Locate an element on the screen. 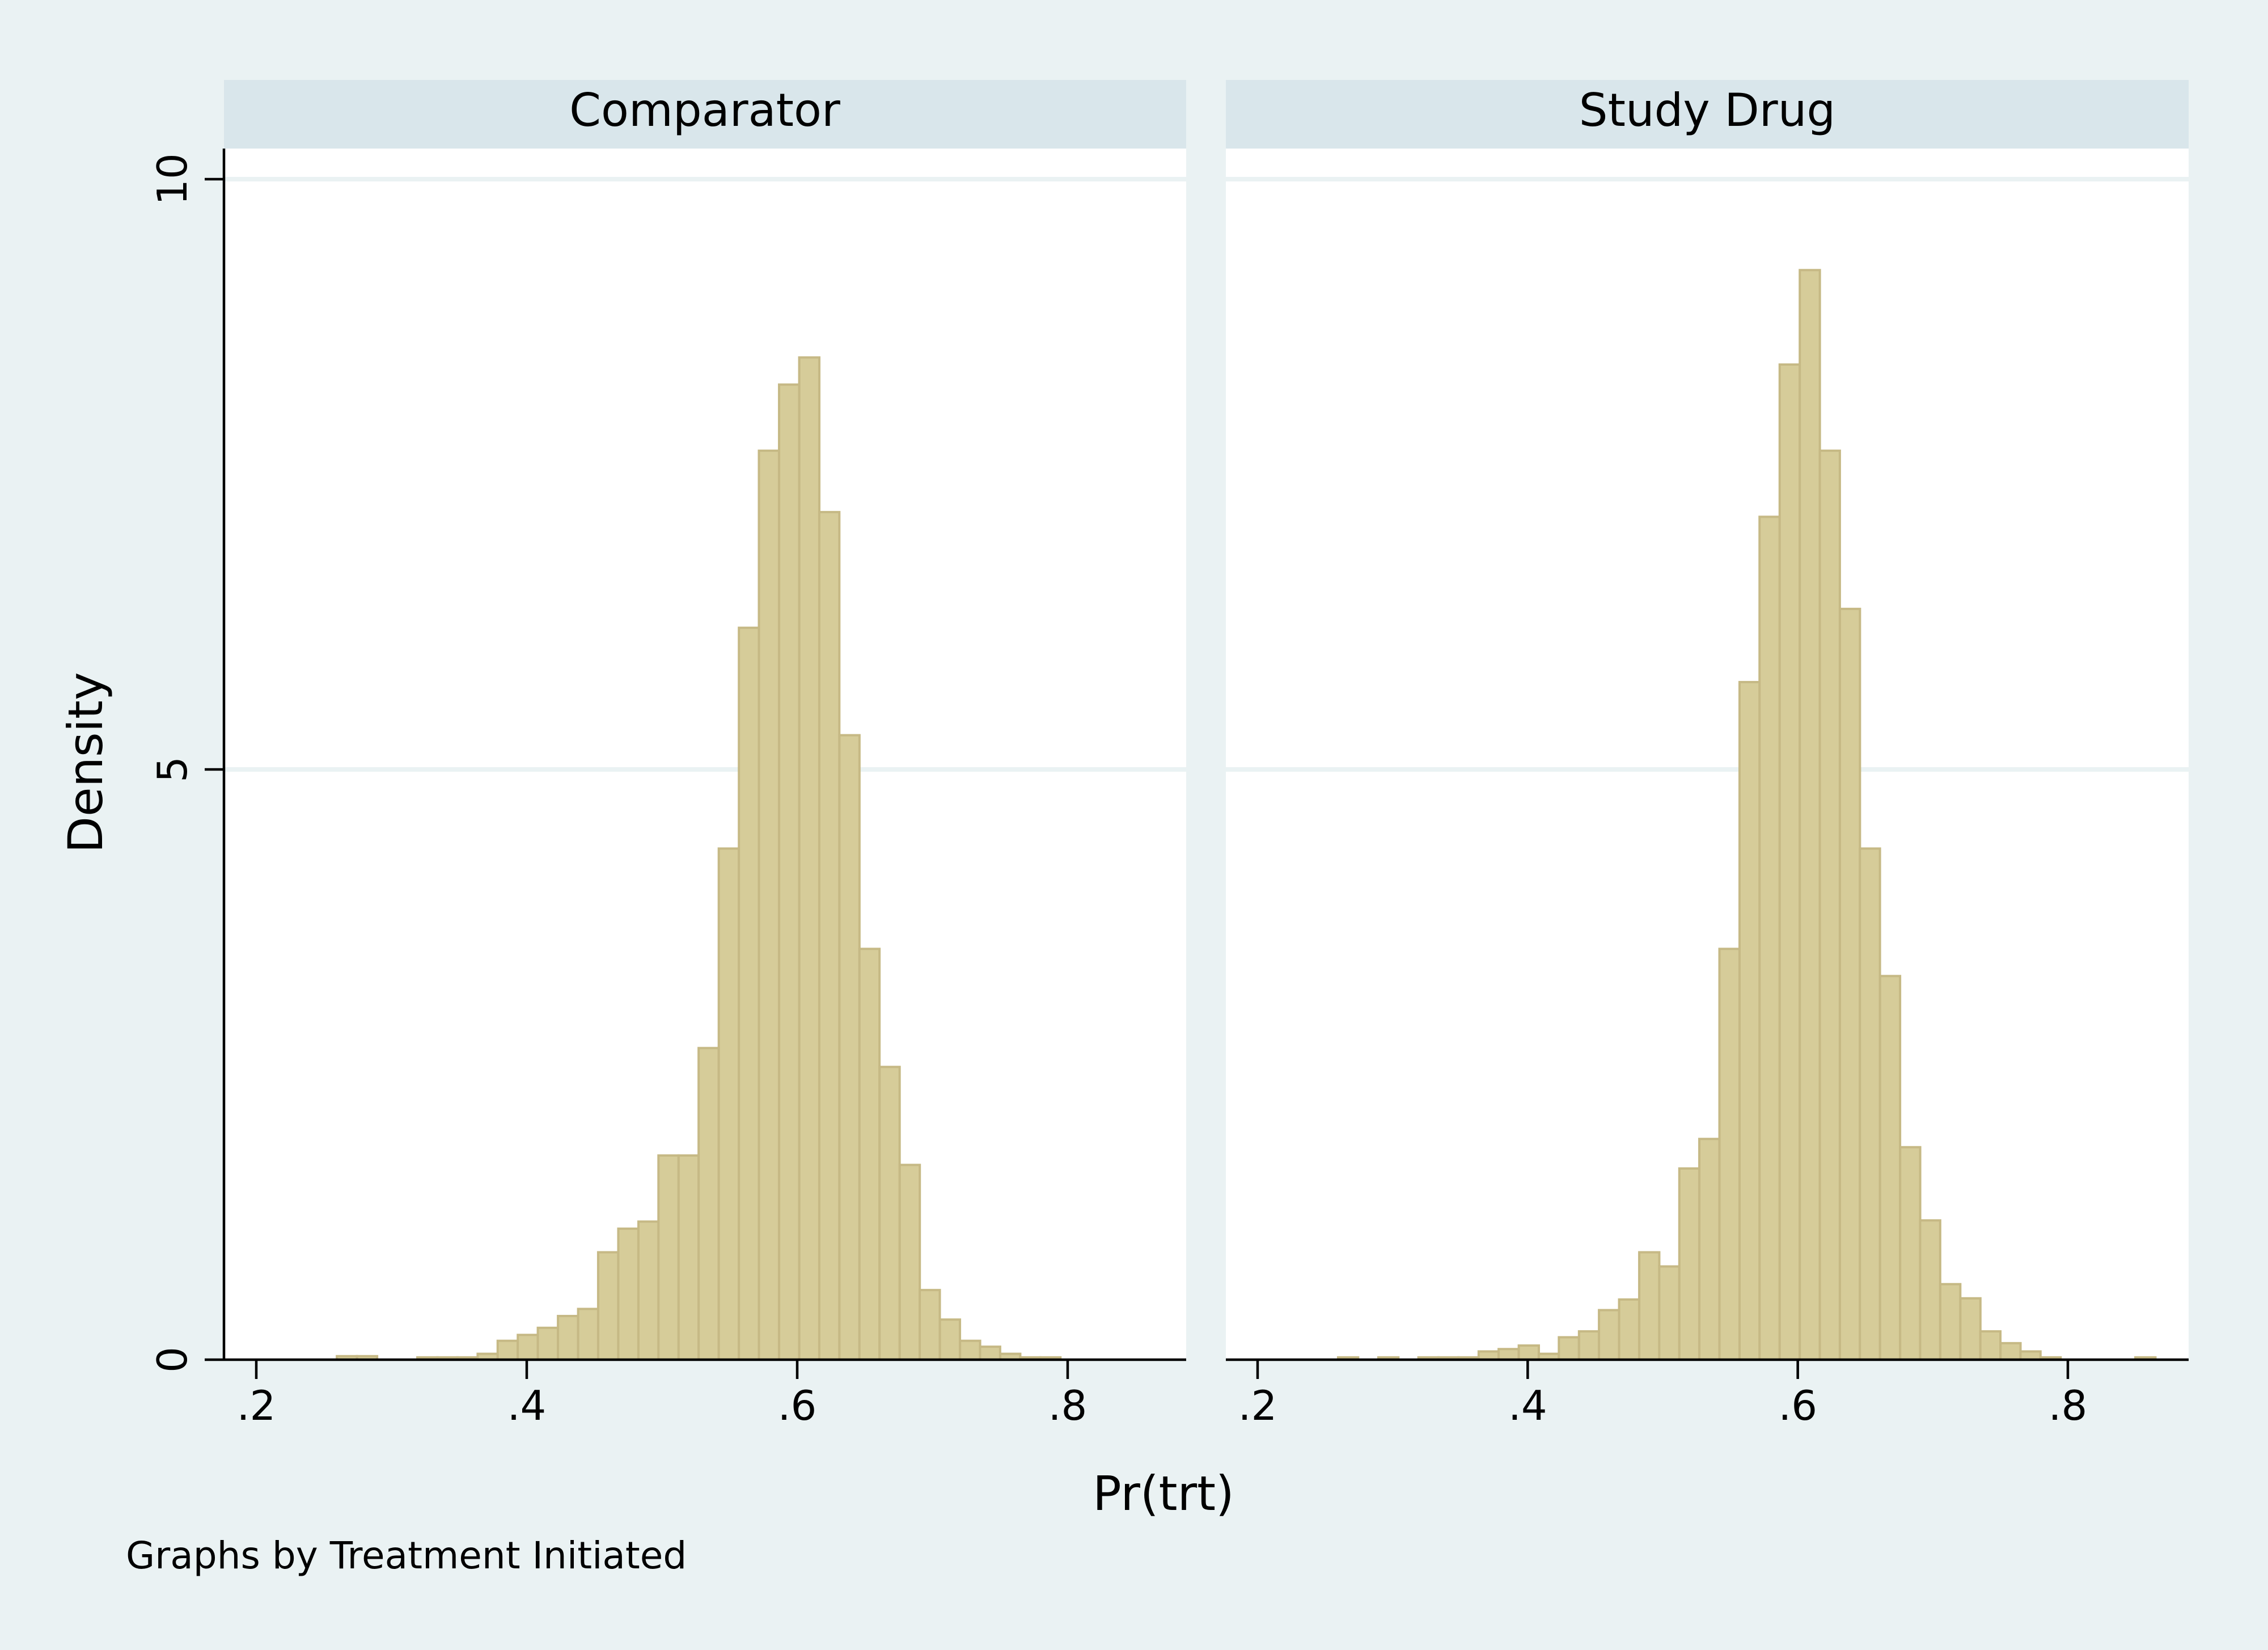 This screenshot has height=1650, width=2268. y-tick-label: 0 is located at coordinates (172, 1360).